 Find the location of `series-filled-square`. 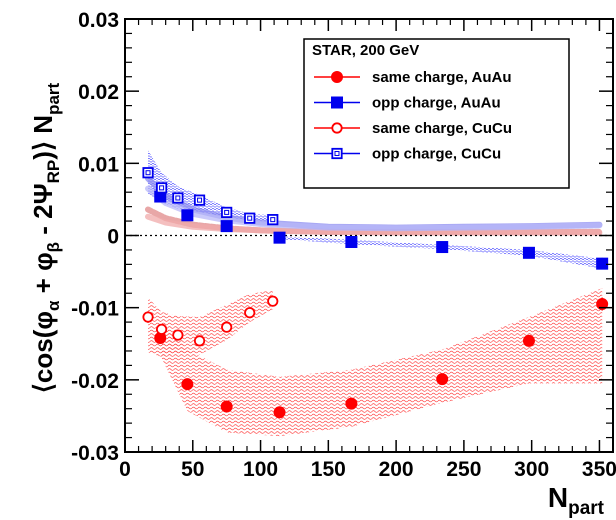

series-filled-square is located at coordinates (381, 230).